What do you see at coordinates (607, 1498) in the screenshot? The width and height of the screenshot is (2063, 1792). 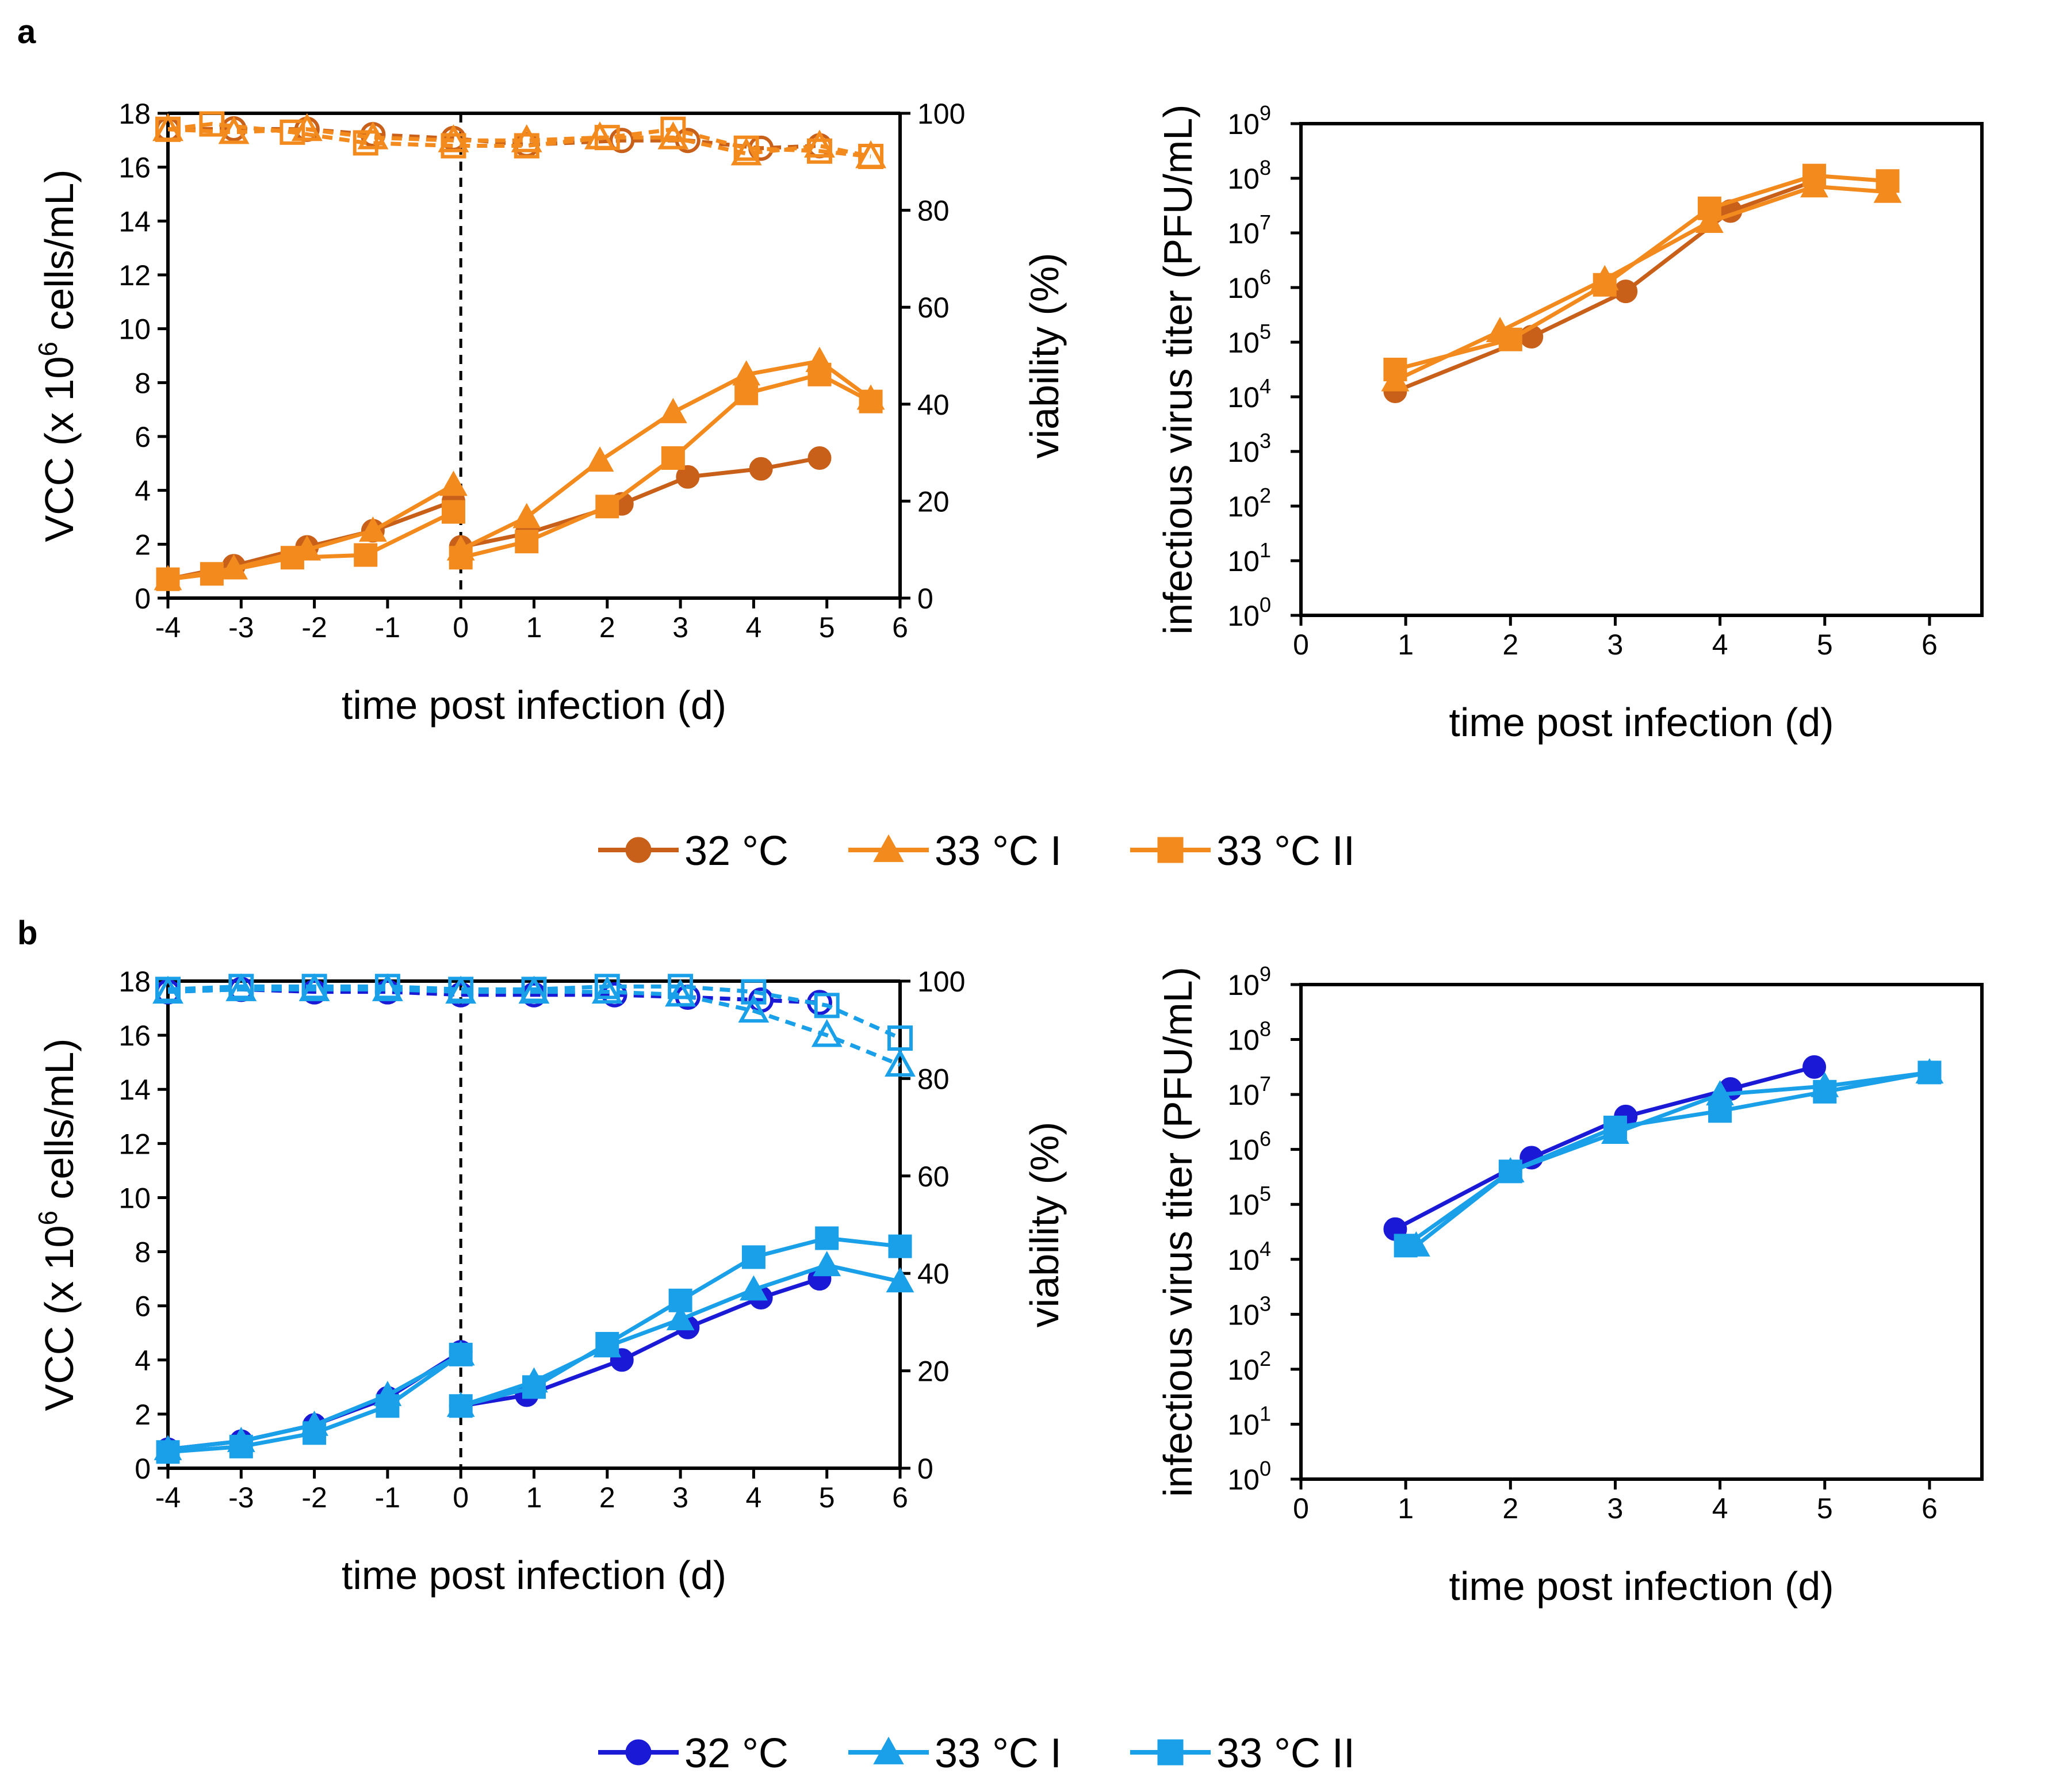 I see `x-tick-label: 2` at bounding box center [607, 1498].